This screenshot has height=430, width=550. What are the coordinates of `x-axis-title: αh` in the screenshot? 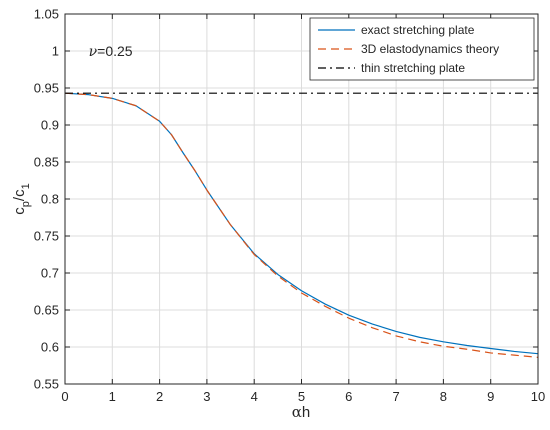 It's located at (301, 412).